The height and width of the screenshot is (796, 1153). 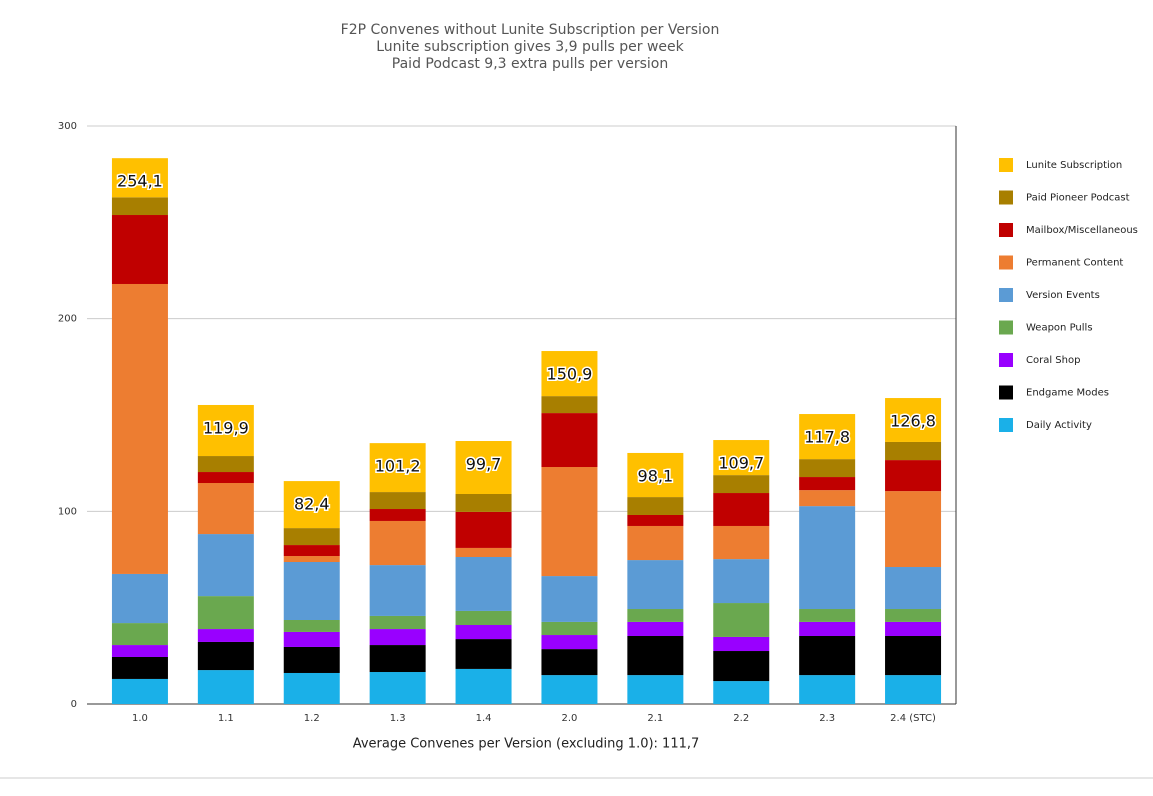 What do you see at coordinates (67, 319) in the screenshot?
I see `y-tick-label: 200` at bounding box center [67, 319].